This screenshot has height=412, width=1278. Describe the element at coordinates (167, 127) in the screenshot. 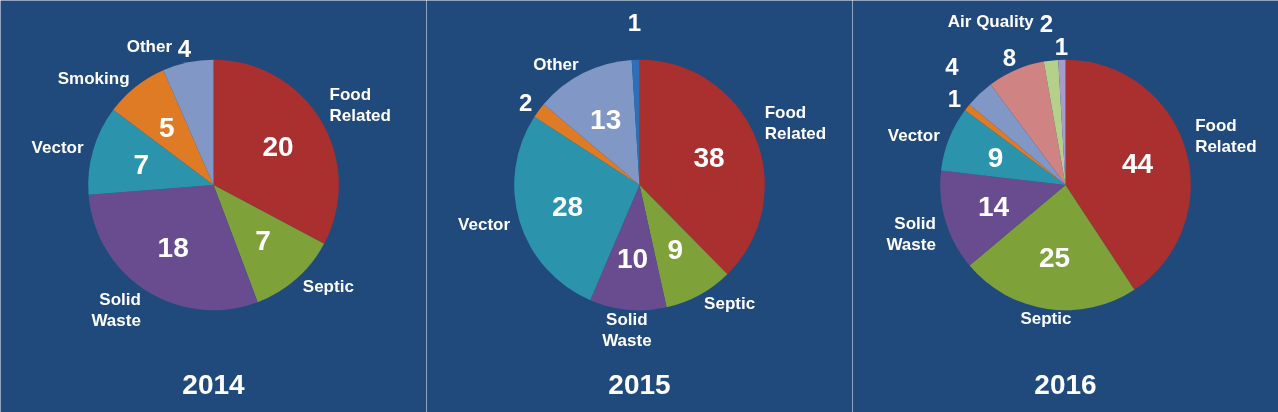

I see `data-label: 5` at that location.